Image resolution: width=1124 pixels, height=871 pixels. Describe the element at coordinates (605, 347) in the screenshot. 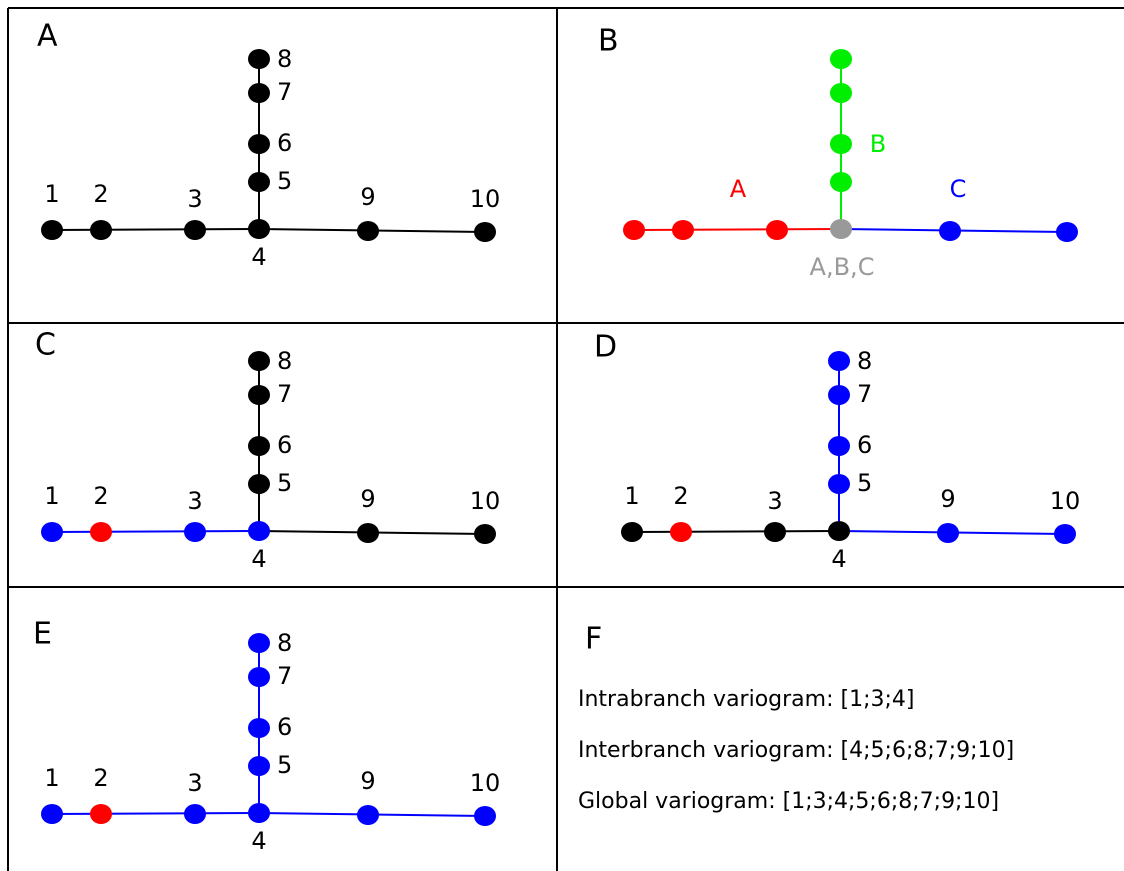

I see `panel-letter: D` at that location.